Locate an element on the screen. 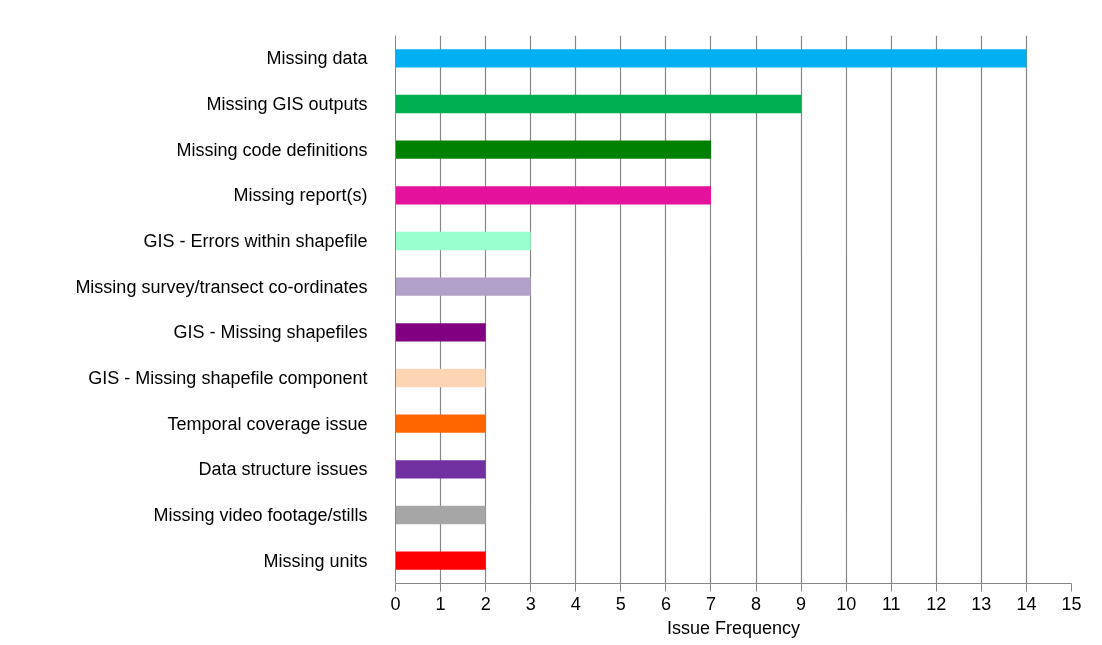  x-tick-label: 4 is located at coordinates (575, 603).